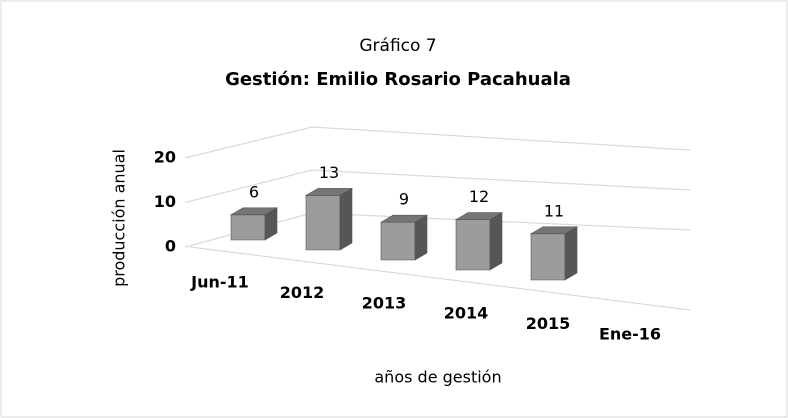  Describe the element at coordinates (302, 292) in the screenshot. I see `x-tick-label: 2012` at that location.